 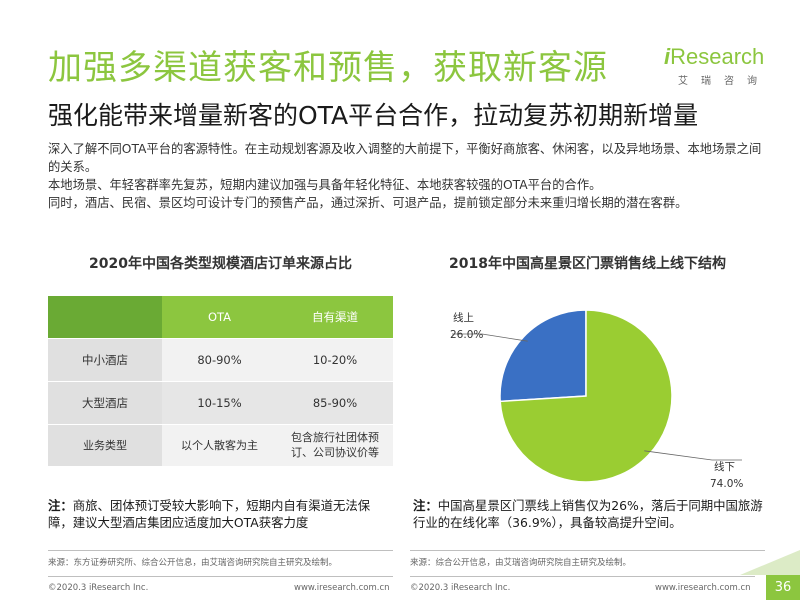 What do you see at coordinates (335, 402) in the screenshot?
I see `cell-own: 85-90%` at bounding box center [335, 402].